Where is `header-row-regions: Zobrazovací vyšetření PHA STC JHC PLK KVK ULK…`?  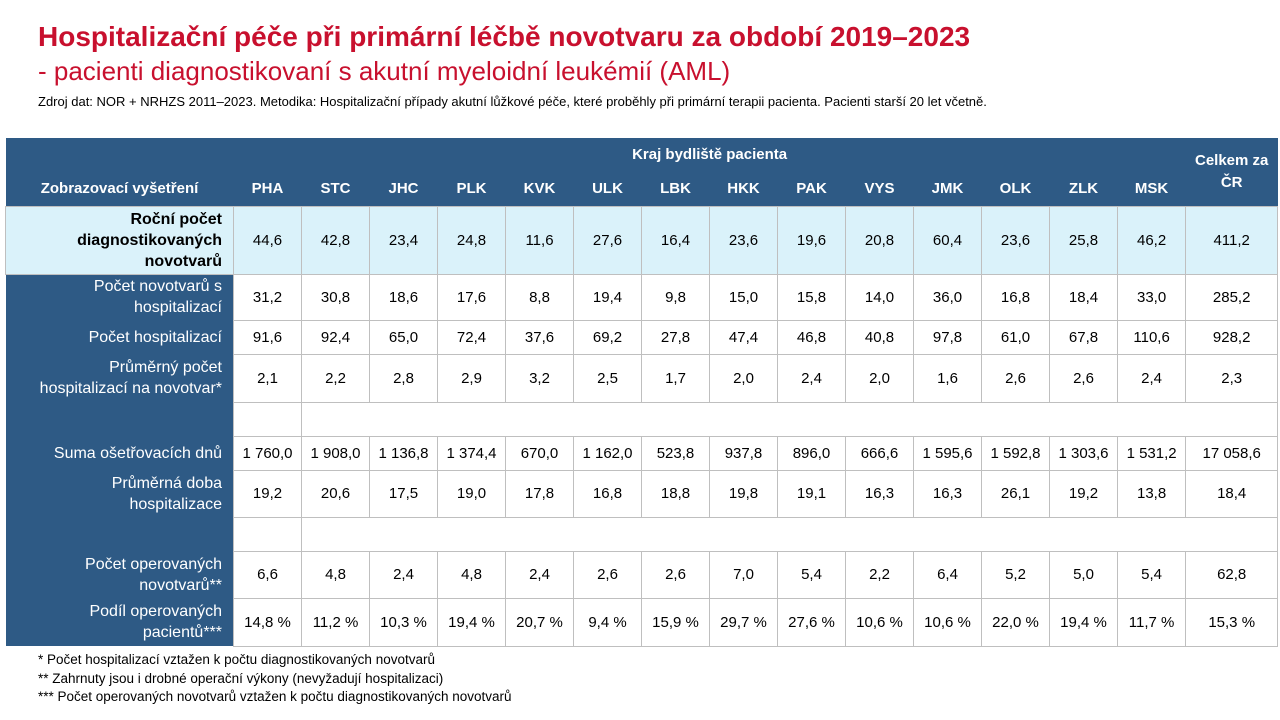
header-row-regions: Zobrazovací vyšetření PHA STC JHC PLK KVK ULK… is located at coordinates (641, 189).